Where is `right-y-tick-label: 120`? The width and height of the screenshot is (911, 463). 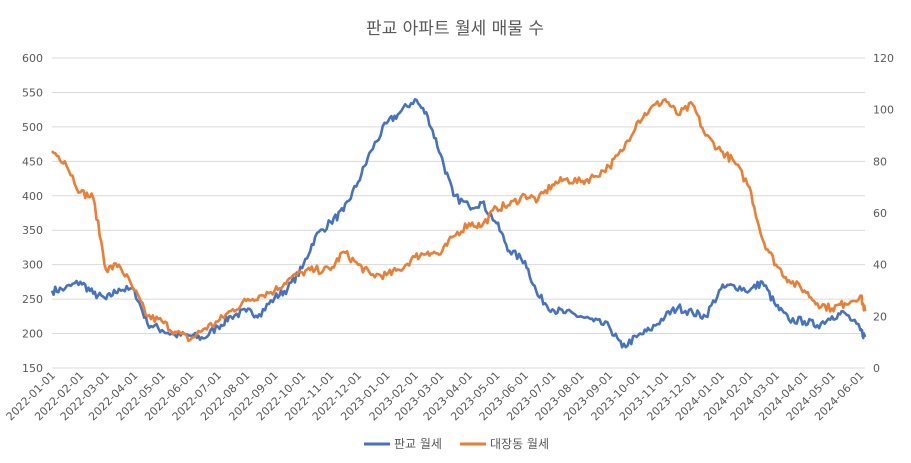
right-y-tick-label: 120 is located at coordinates (883, 58).